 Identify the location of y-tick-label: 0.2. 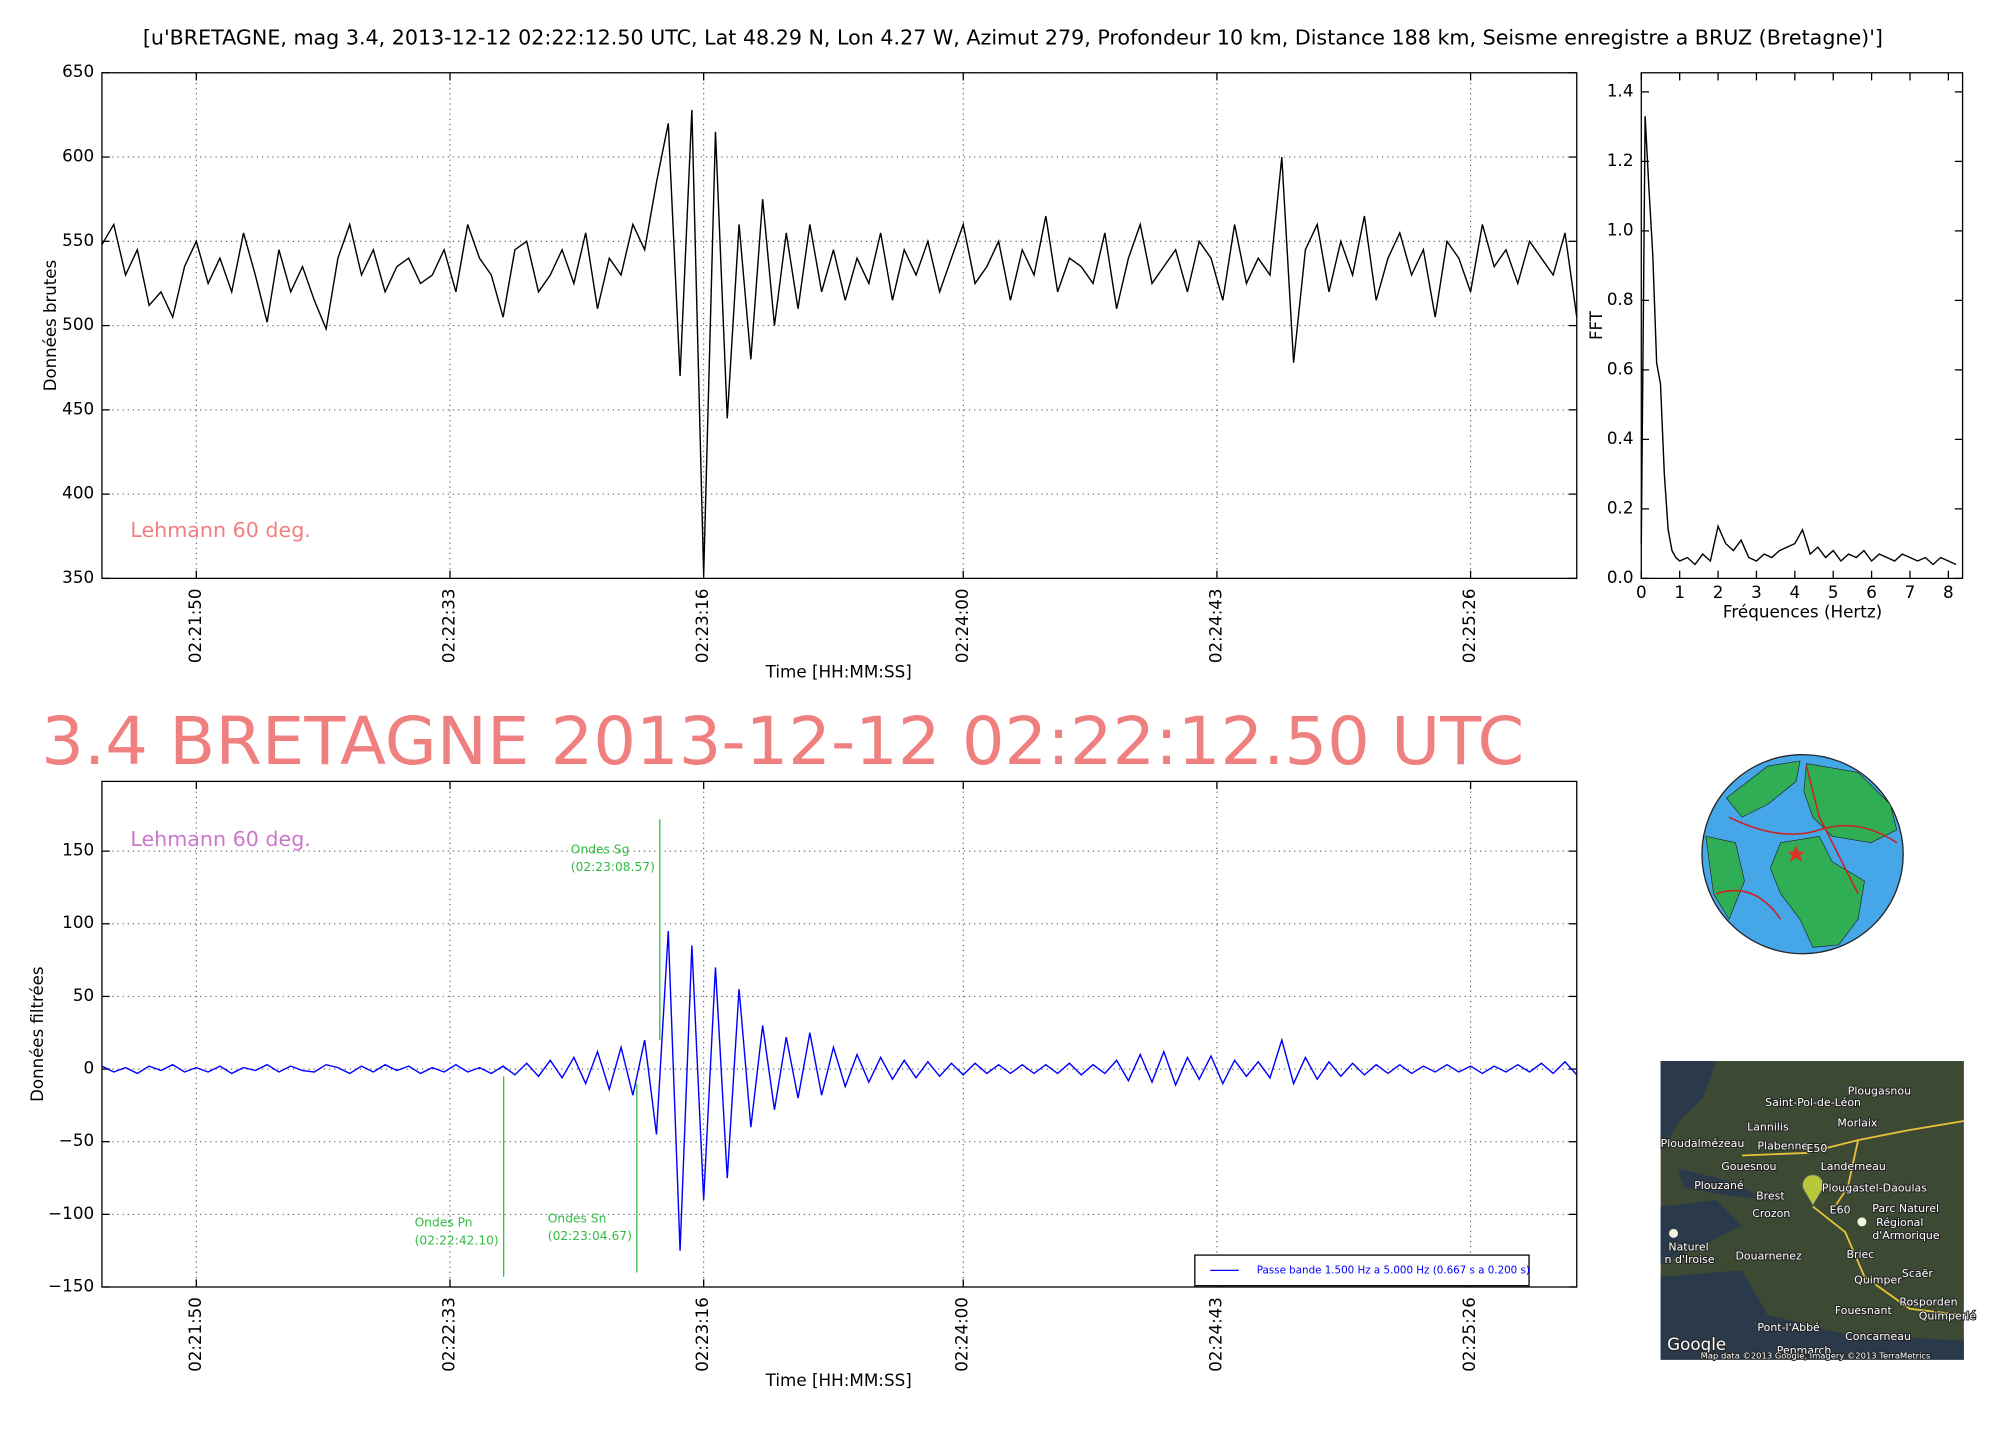
(1620, 507).